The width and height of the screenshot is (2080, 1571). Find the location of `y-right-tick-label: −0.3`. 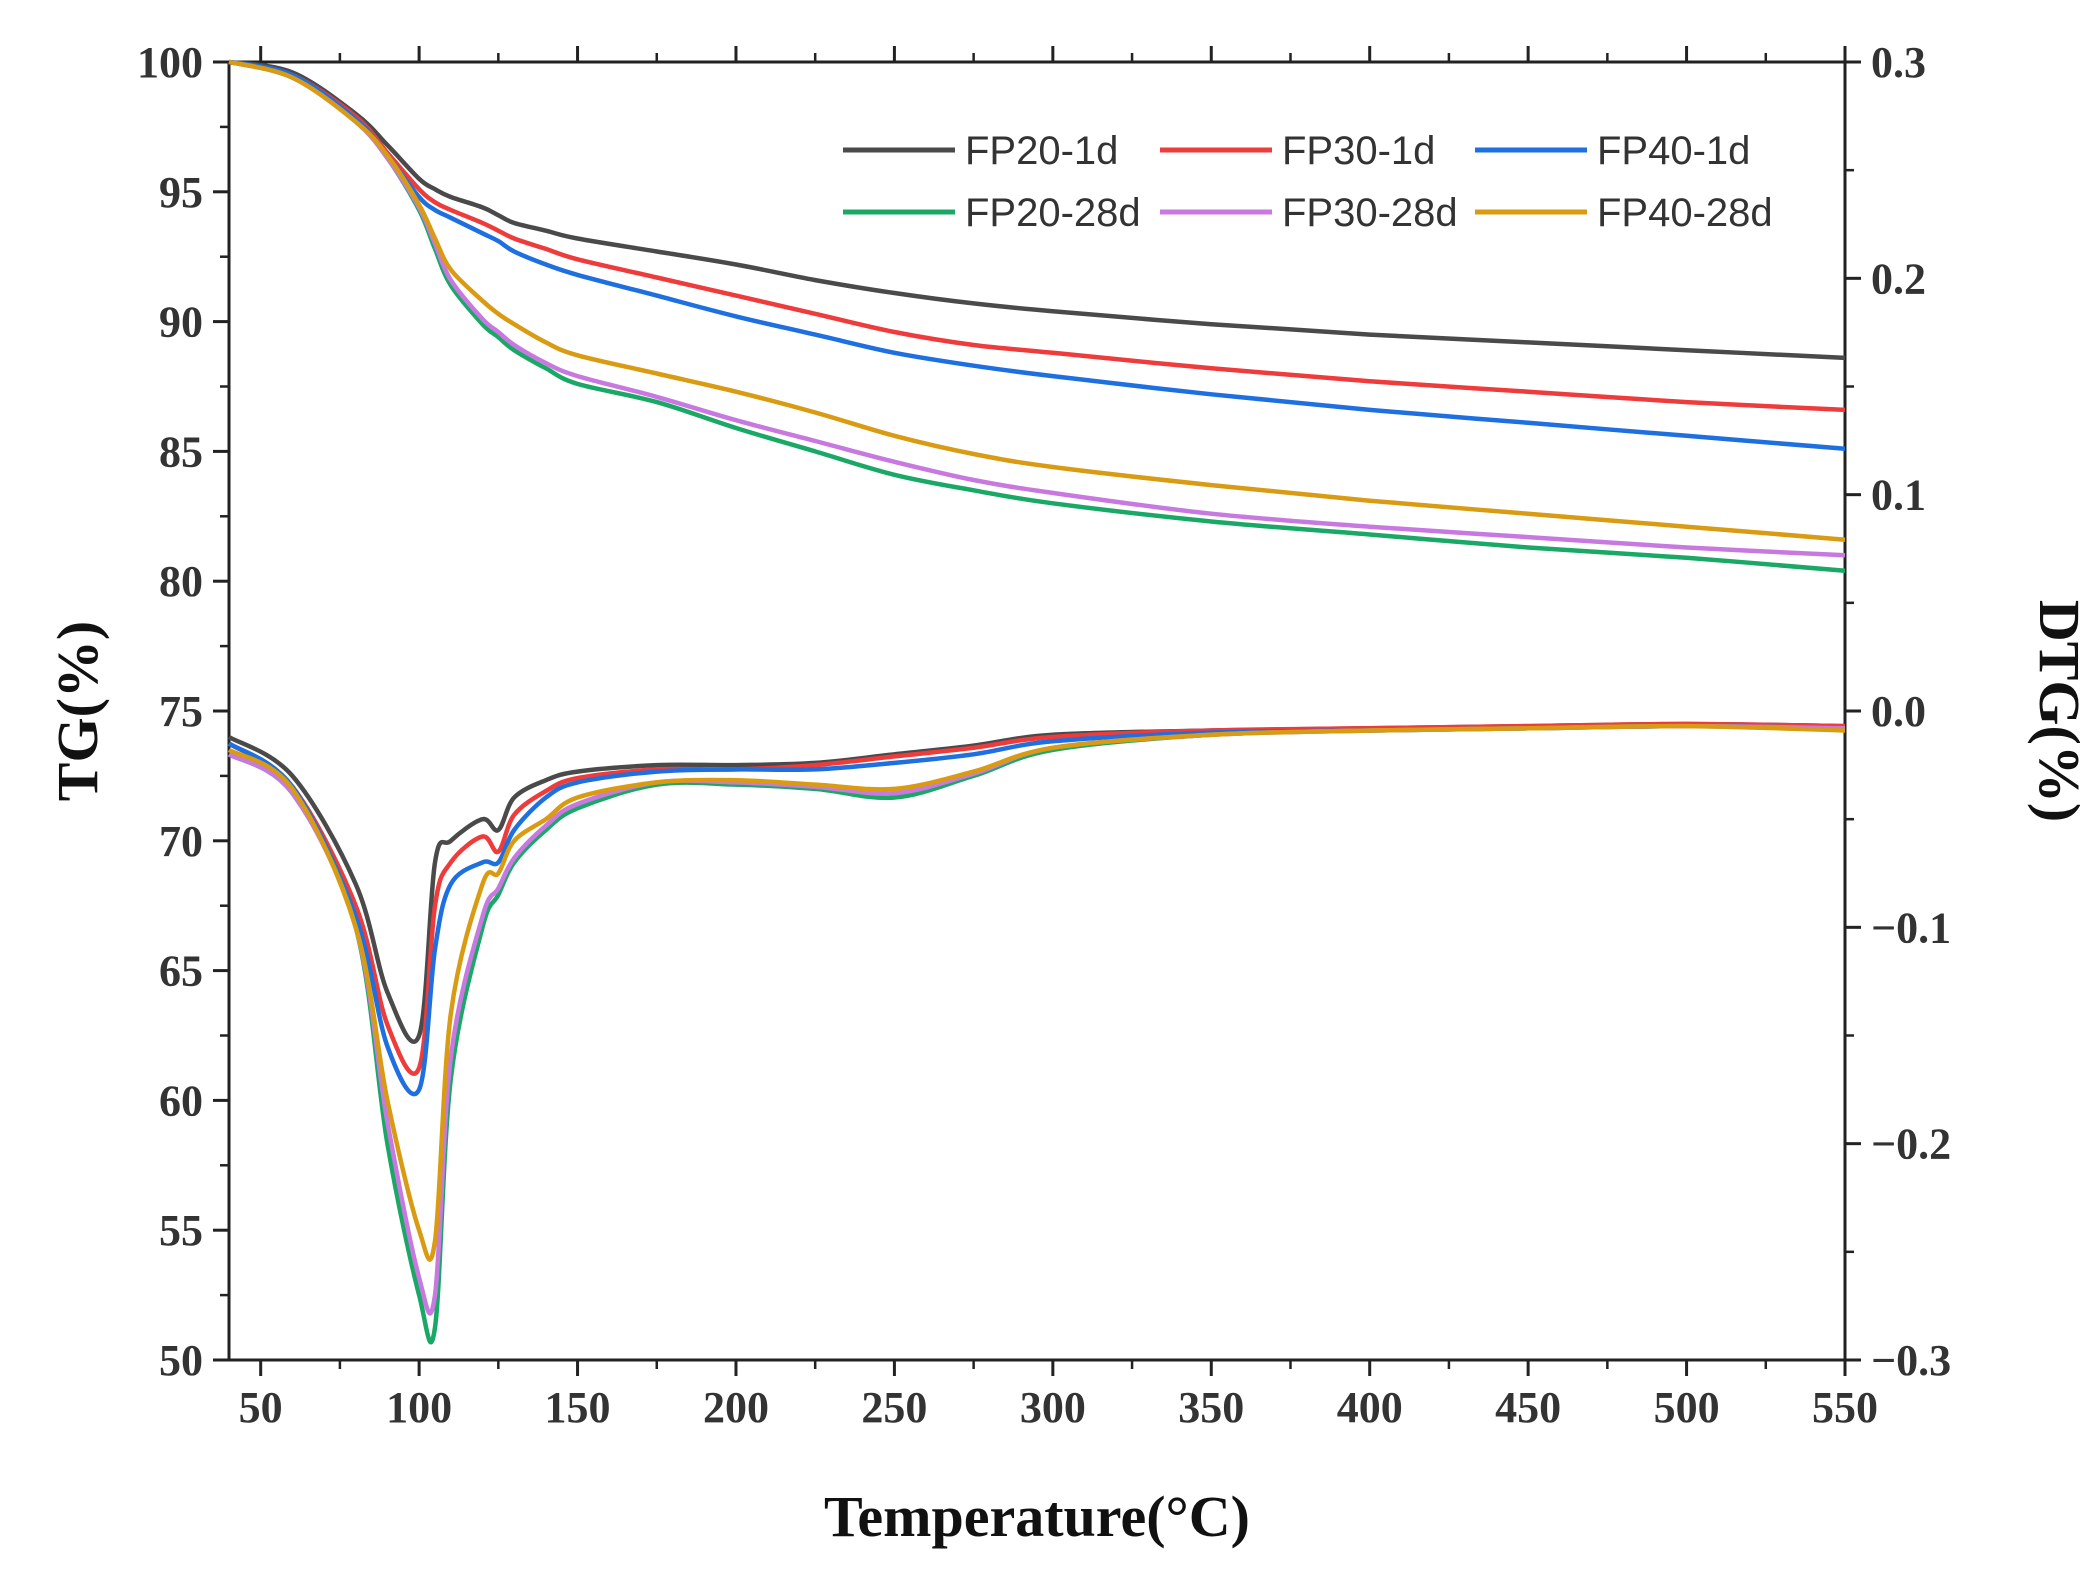

y-right-tick-label: −0.3 is located at coordinates (1911, 1360).